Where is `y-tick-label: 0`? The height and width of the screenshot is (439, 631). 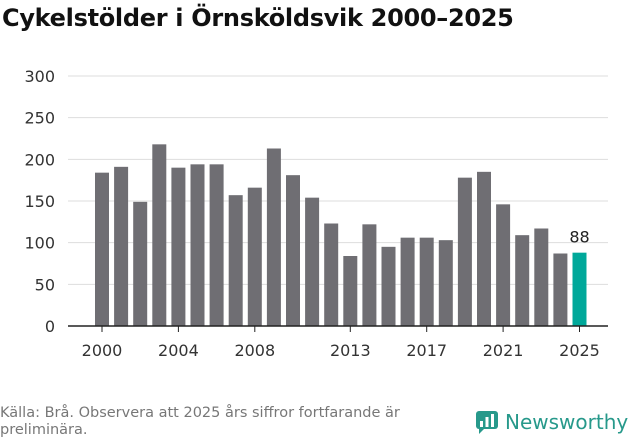 y-tick-label: 0 is located at coordinates (50, 326).